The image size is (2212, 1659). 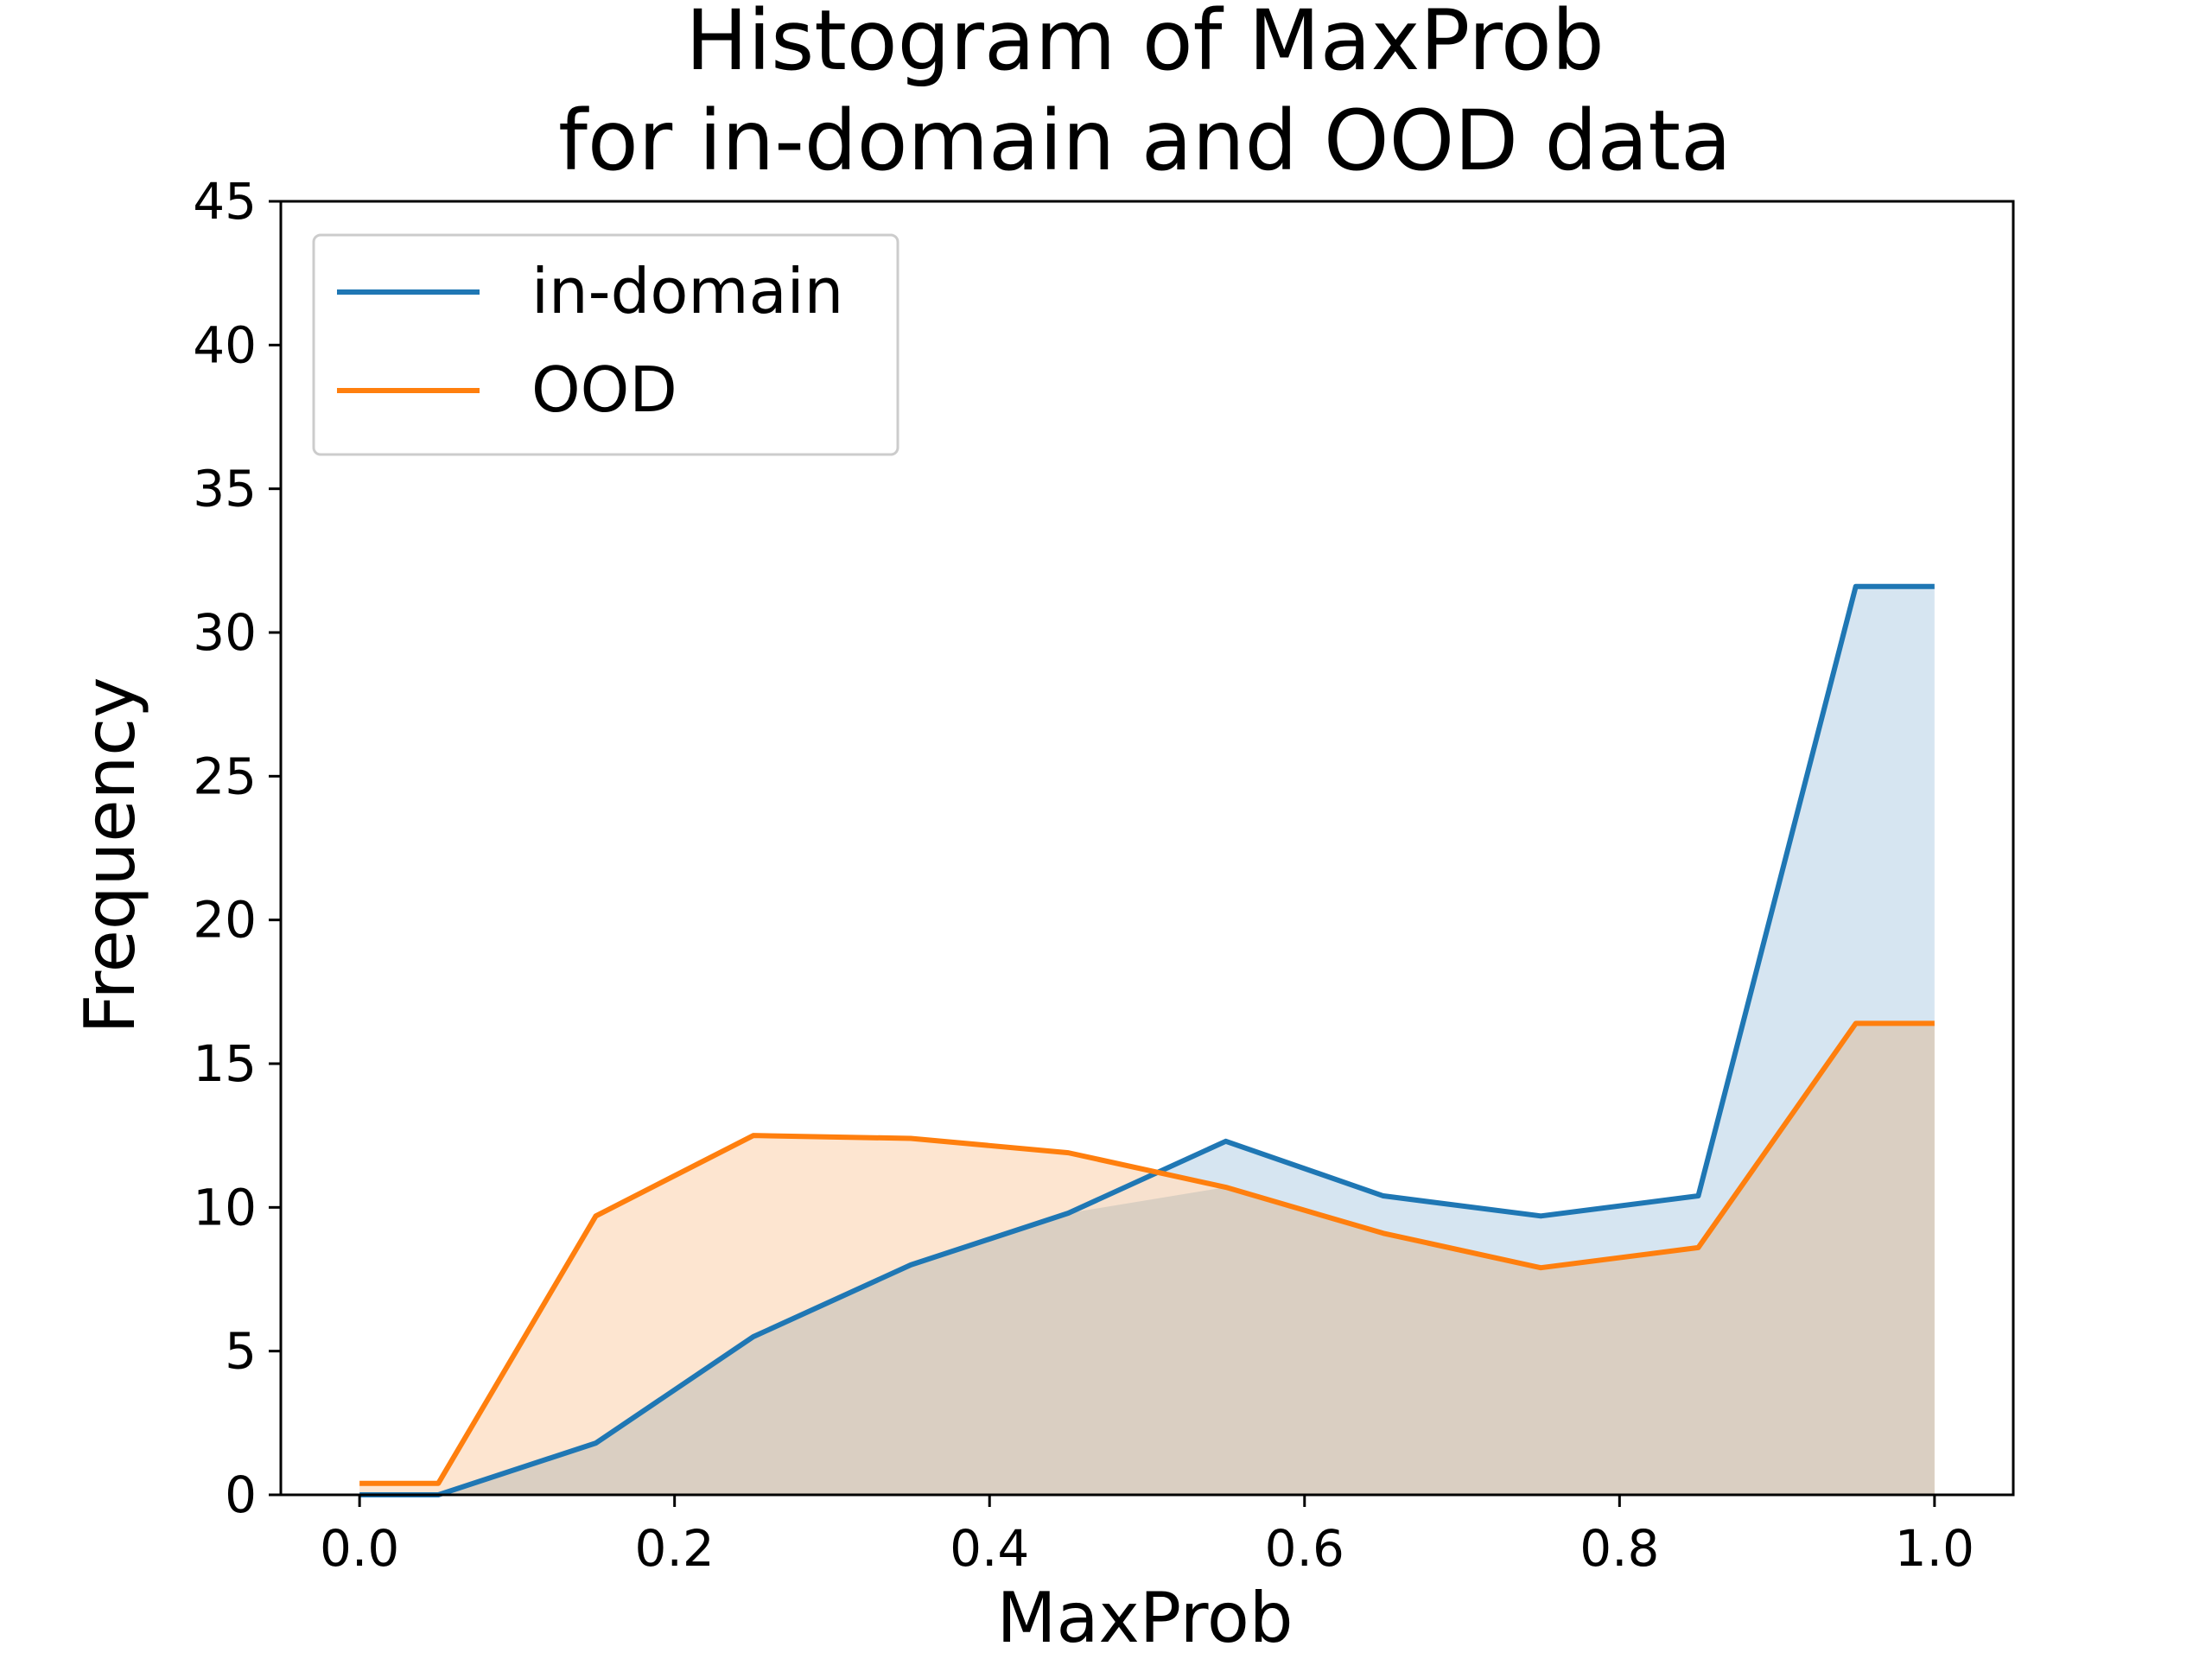 I want to click on legend-label-ood: OOD, so click(x=604, y=389).